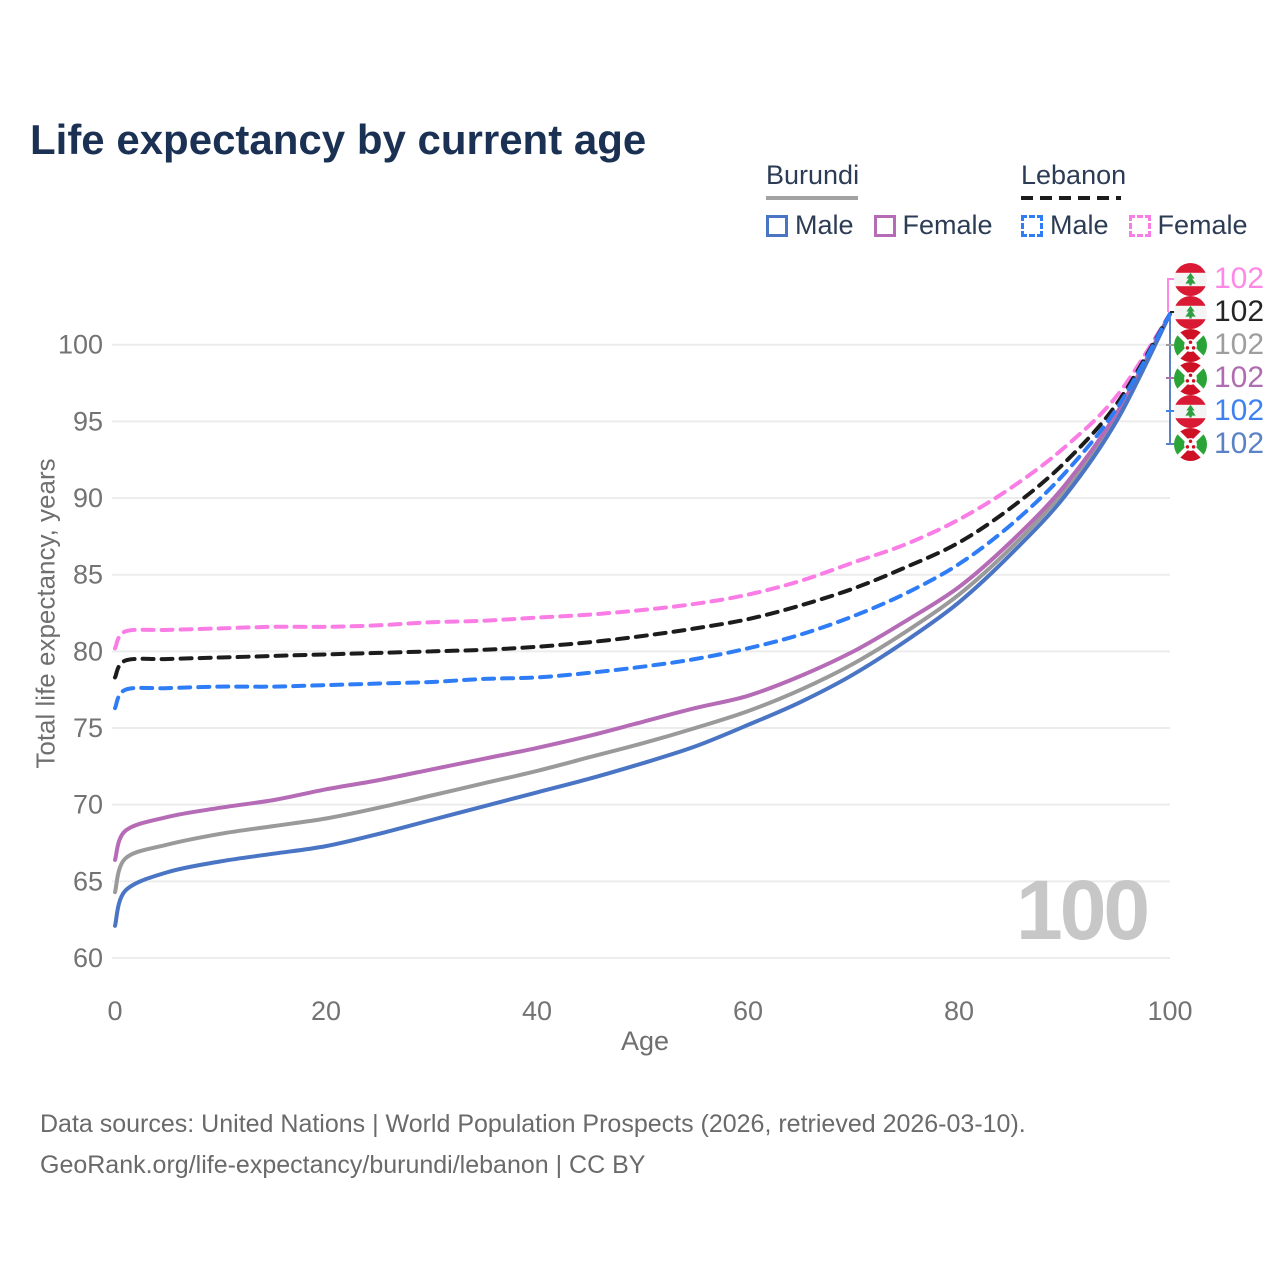 Image resolution: width=1280 pixels, height=1280 pixels. I want to click on end-label-burundi-both-sexes: 102, so click(1219, 345).